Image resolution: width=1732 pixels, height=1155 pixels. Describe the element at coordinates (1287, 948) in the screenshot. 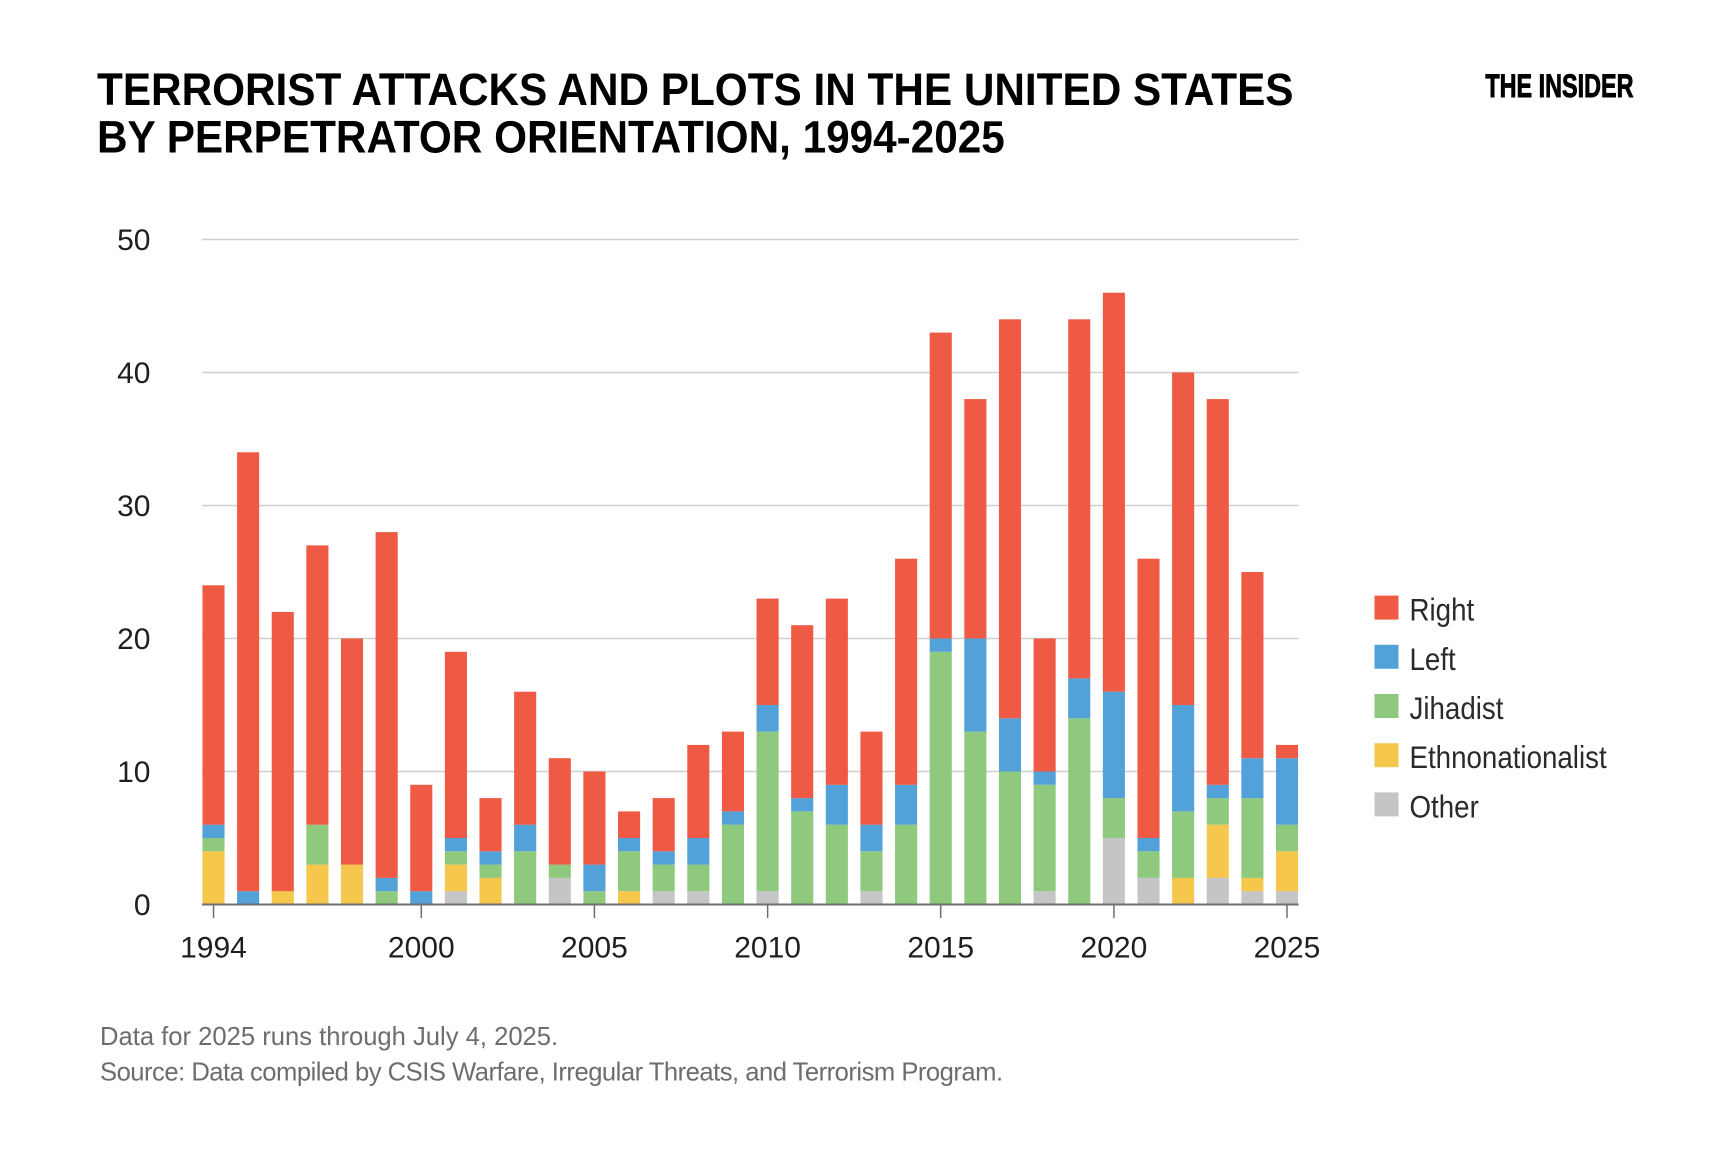

I see `svg-text: 2025` at that location.